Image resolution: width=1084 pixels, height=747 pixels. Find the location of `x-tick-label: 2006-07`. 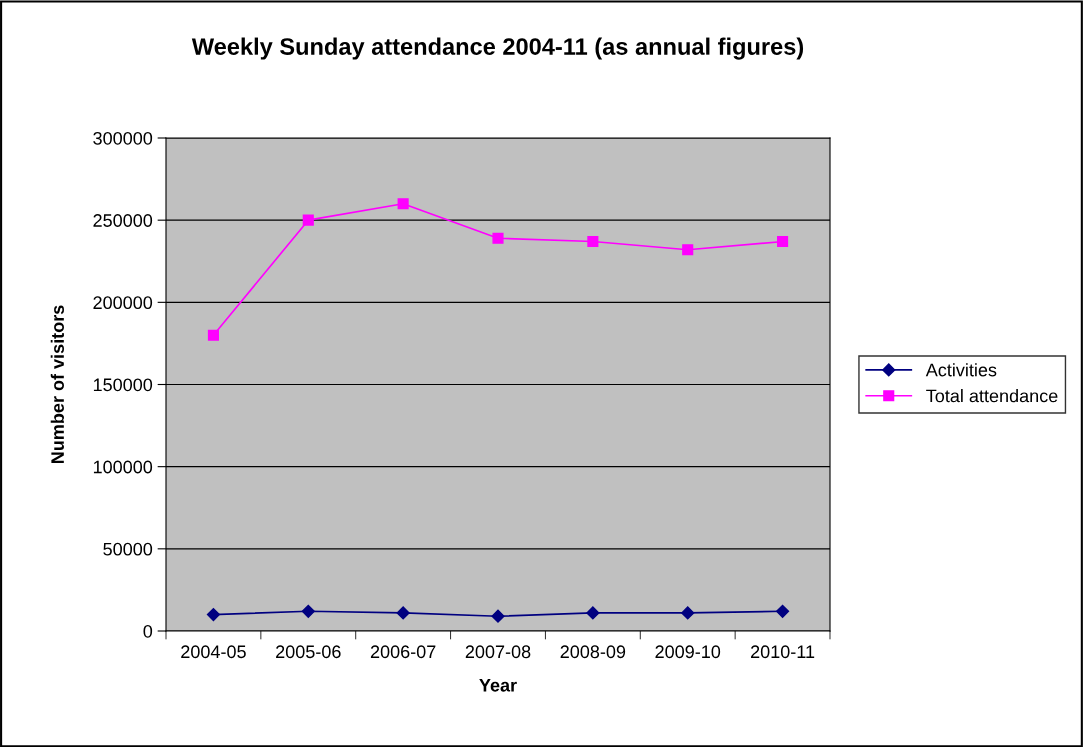

x-tick-label: 2006-07 is located at coordinates (403, 652).